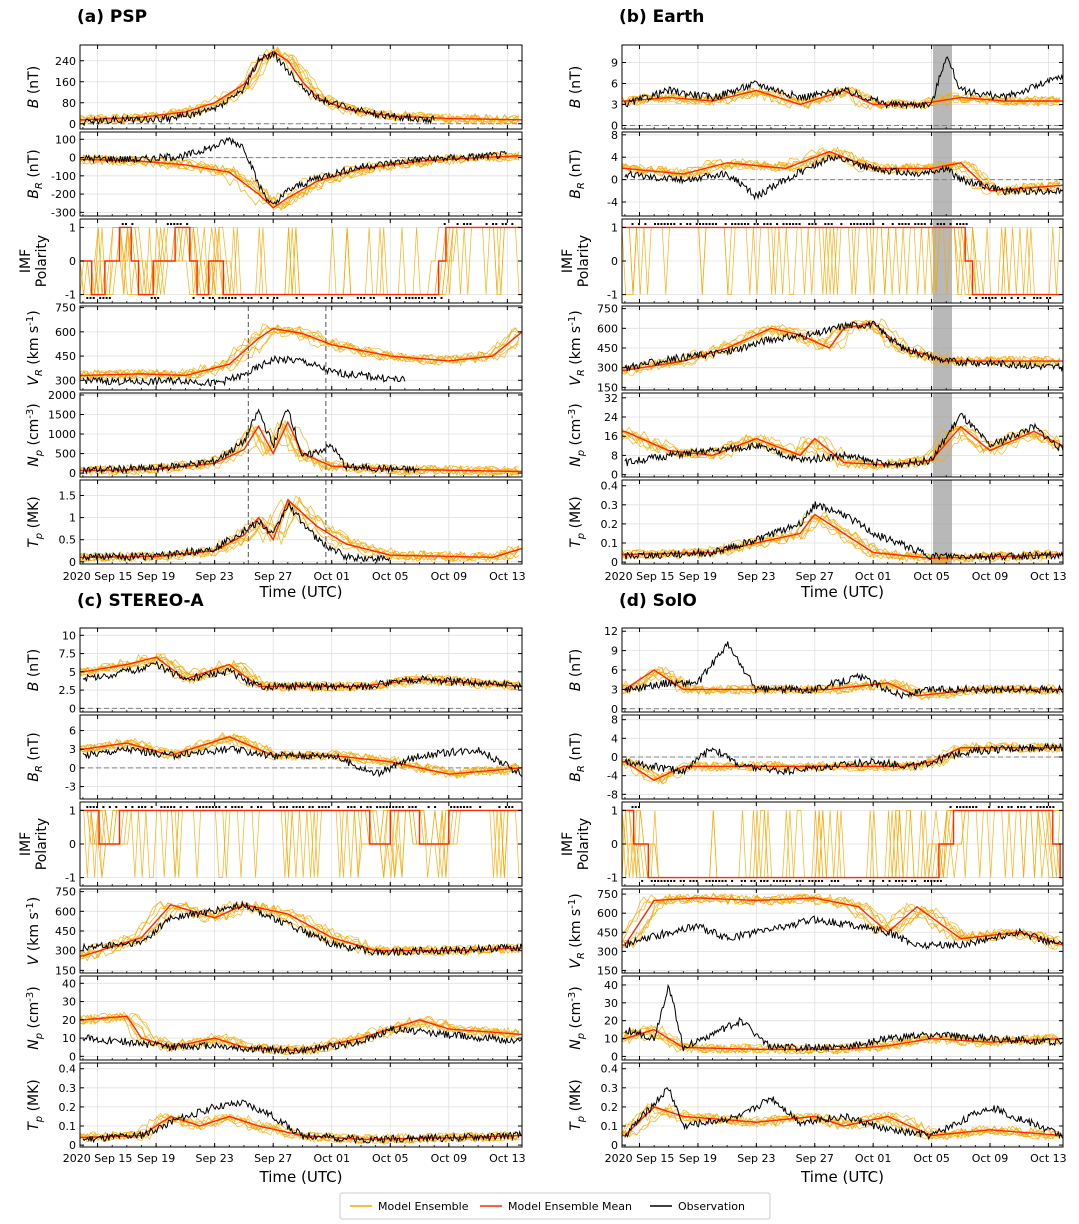 This screenshot has width=1079, height=1224. Describe the element at coordinates (65, 139) in the screenshot. I see `y-tick-label: 100` at that location.